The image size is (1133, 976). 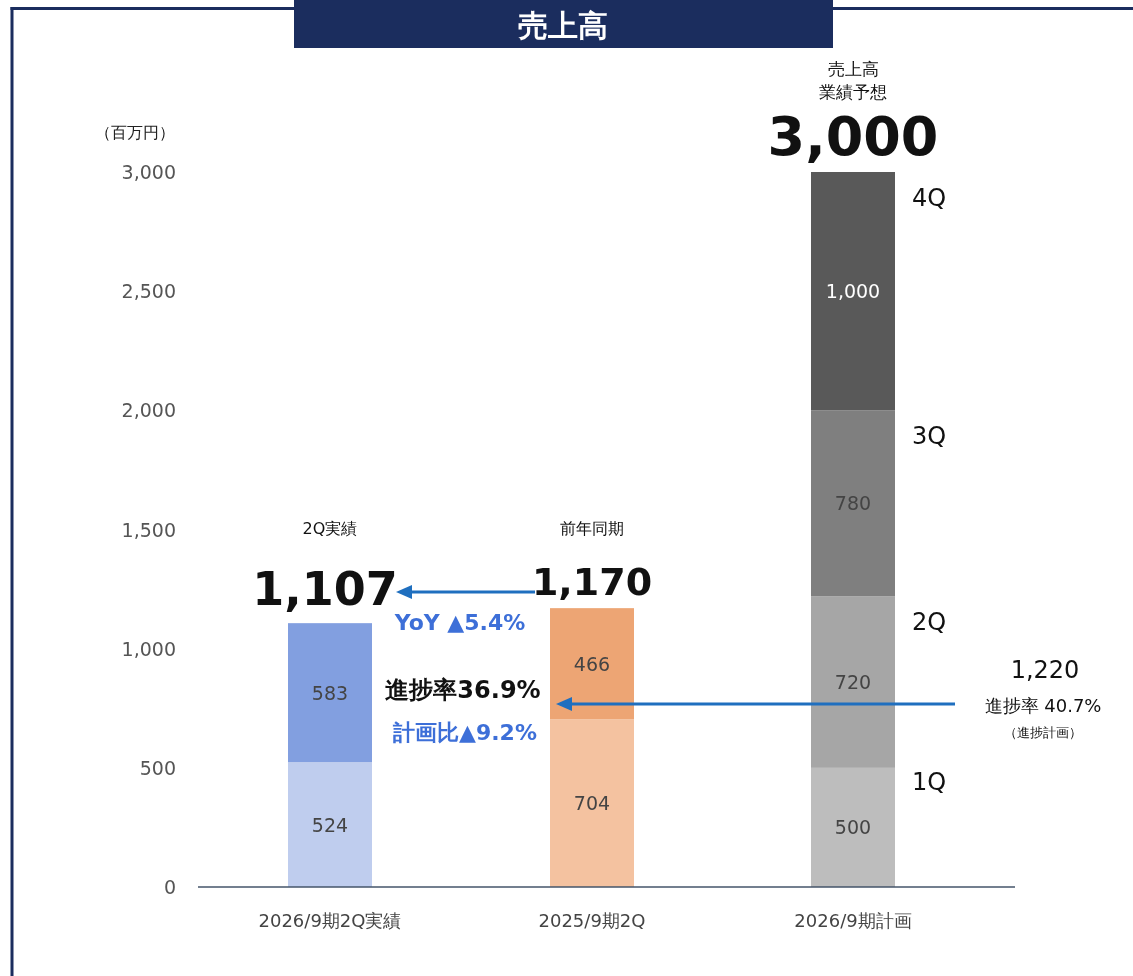 I want to click on series-label: 3Q, so click(x=929, y=436).